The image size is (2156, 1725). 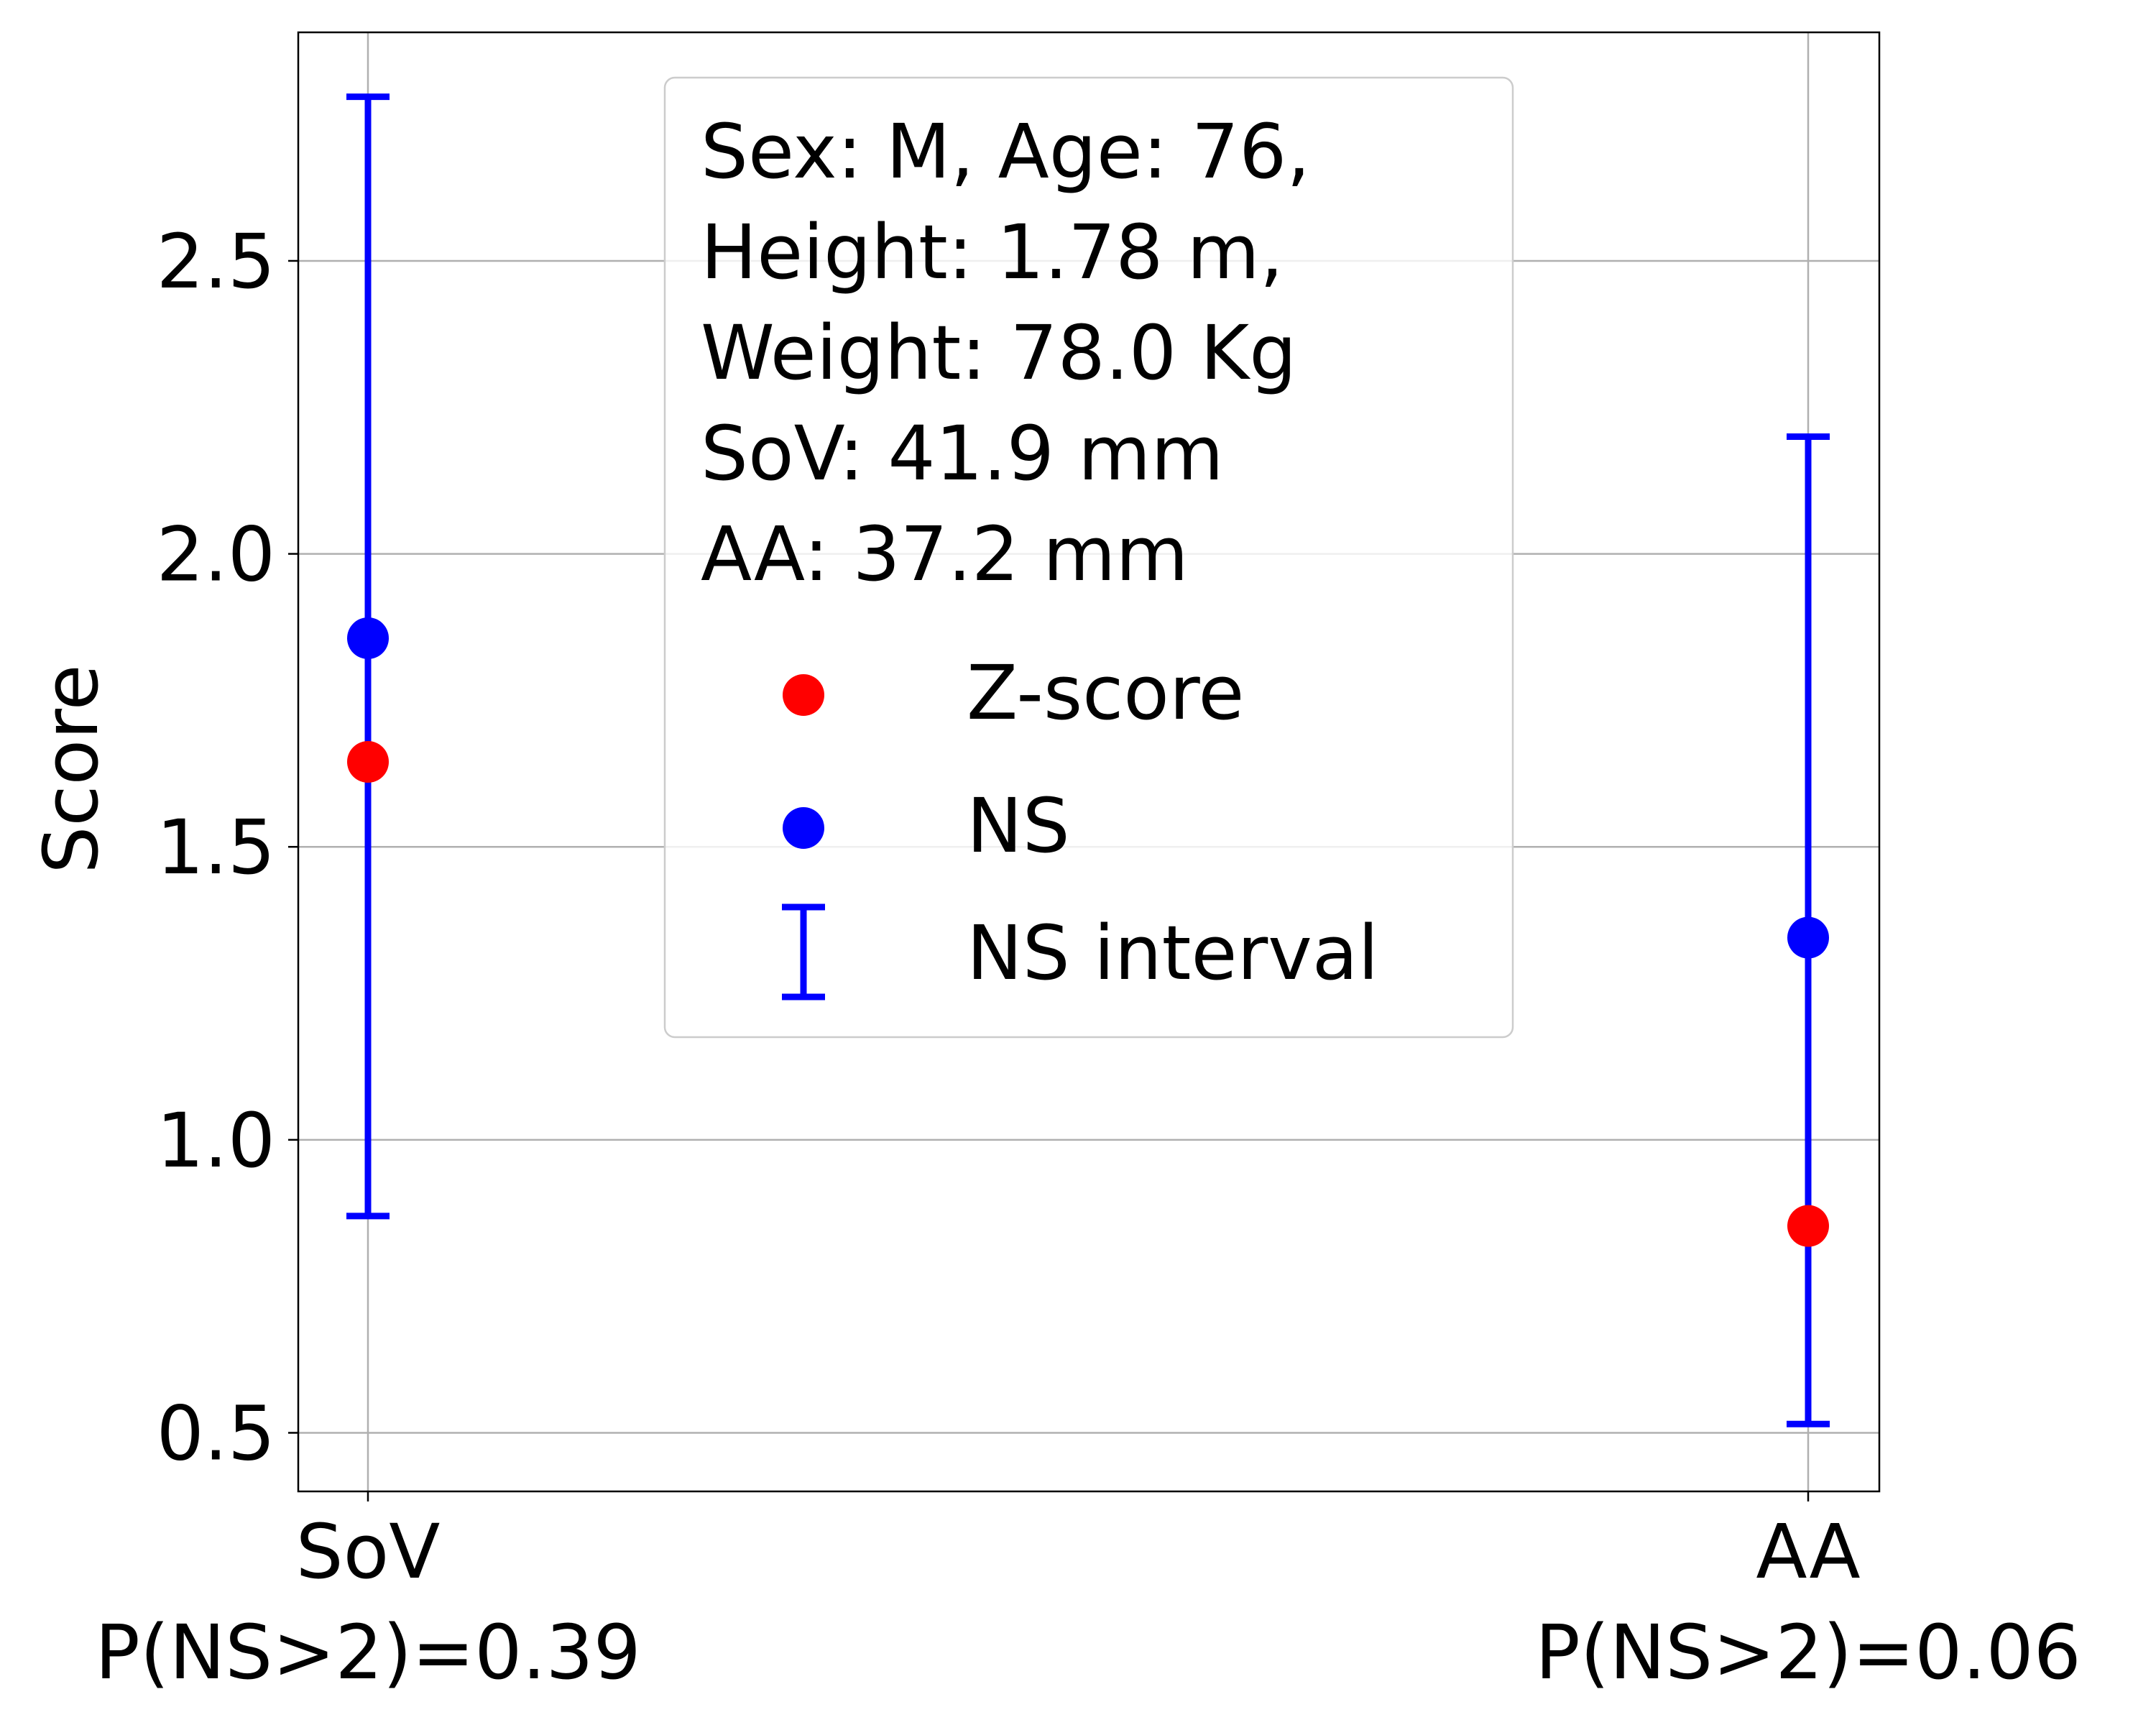 I want to click on y-tick-label: 1.5, so click(x=216, y=847).